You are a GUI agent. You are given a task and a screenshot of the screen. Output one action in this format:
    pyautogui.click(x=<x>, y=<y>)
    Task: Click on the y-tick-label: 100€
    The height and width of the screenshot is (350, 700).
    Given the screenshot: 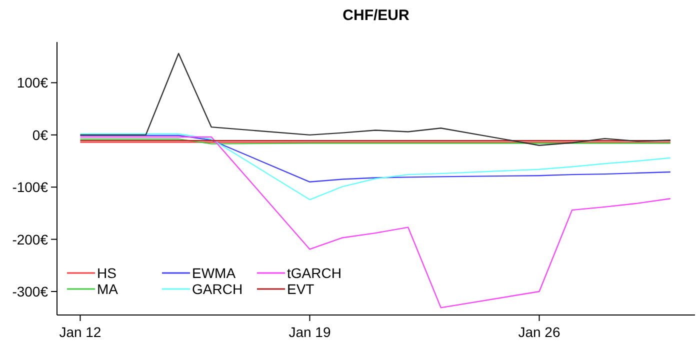 What is the action you would take?
    pyautogui.click(x=32, y=82)
    